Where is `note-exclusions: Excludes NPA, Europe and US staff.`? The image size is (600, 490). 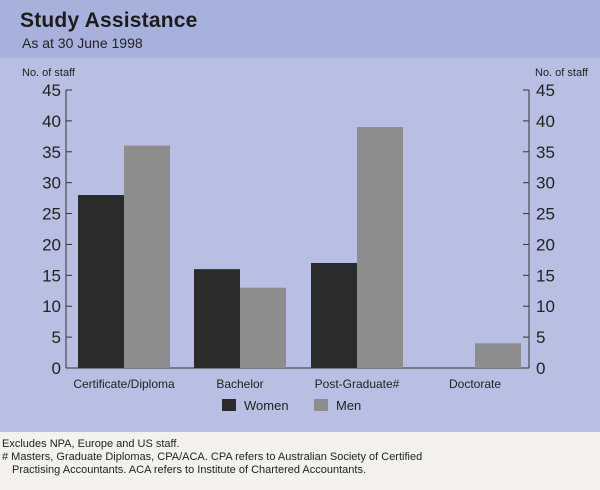 note-exclusions: Excludes NPA, Europe and US staff. is located at coordinates (91, 444).